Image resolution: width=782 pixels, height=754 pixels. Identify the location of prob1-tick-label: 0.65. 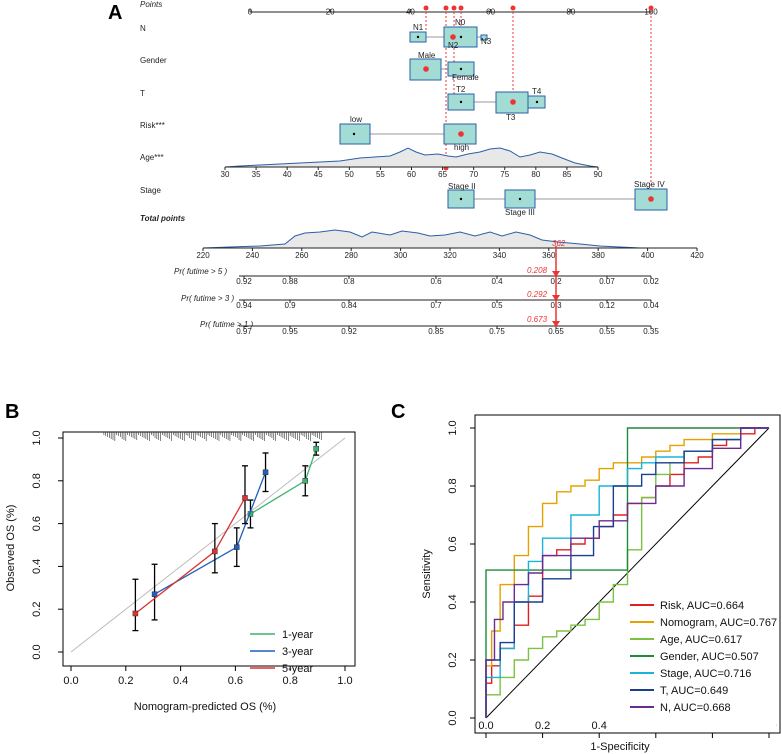
(556, 331).